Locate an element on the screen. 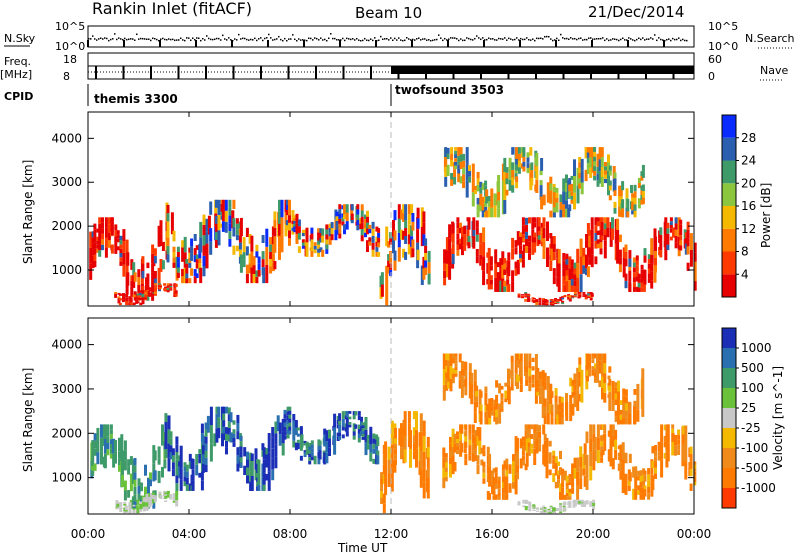 Image resolution: width=800 pixels, height=554 pixels. power-colorbar-tick-label: 28 is located at coordinates (748, 138).